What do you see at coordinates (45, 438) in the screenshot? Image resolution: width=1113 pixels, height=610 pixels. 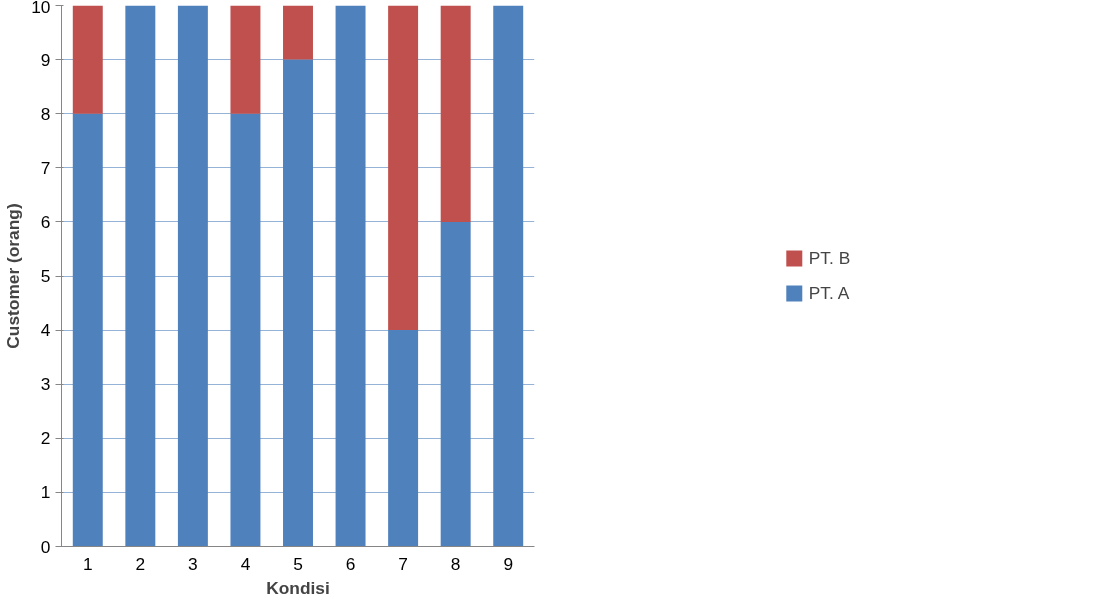 I see `y-tick-label: 2` at bounding box center [45, 438].